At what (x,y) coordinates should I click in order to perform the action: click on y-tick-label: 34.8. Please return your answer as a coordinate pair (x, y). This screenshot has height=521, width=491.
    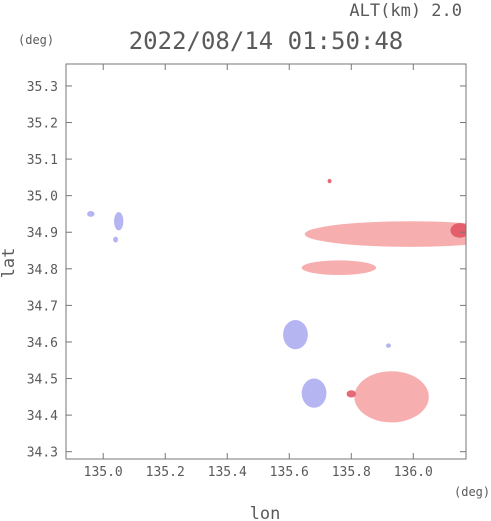
    Looking at the image, I should click on (42, 270).